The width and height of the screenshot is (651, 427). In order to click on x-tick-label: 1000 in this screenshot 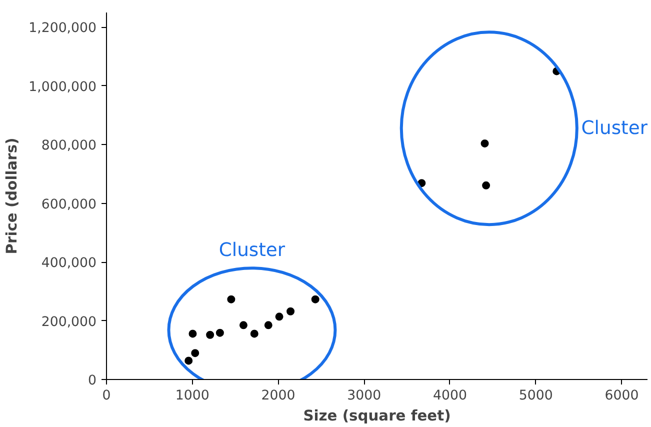, I will do `click(192, 396)`.